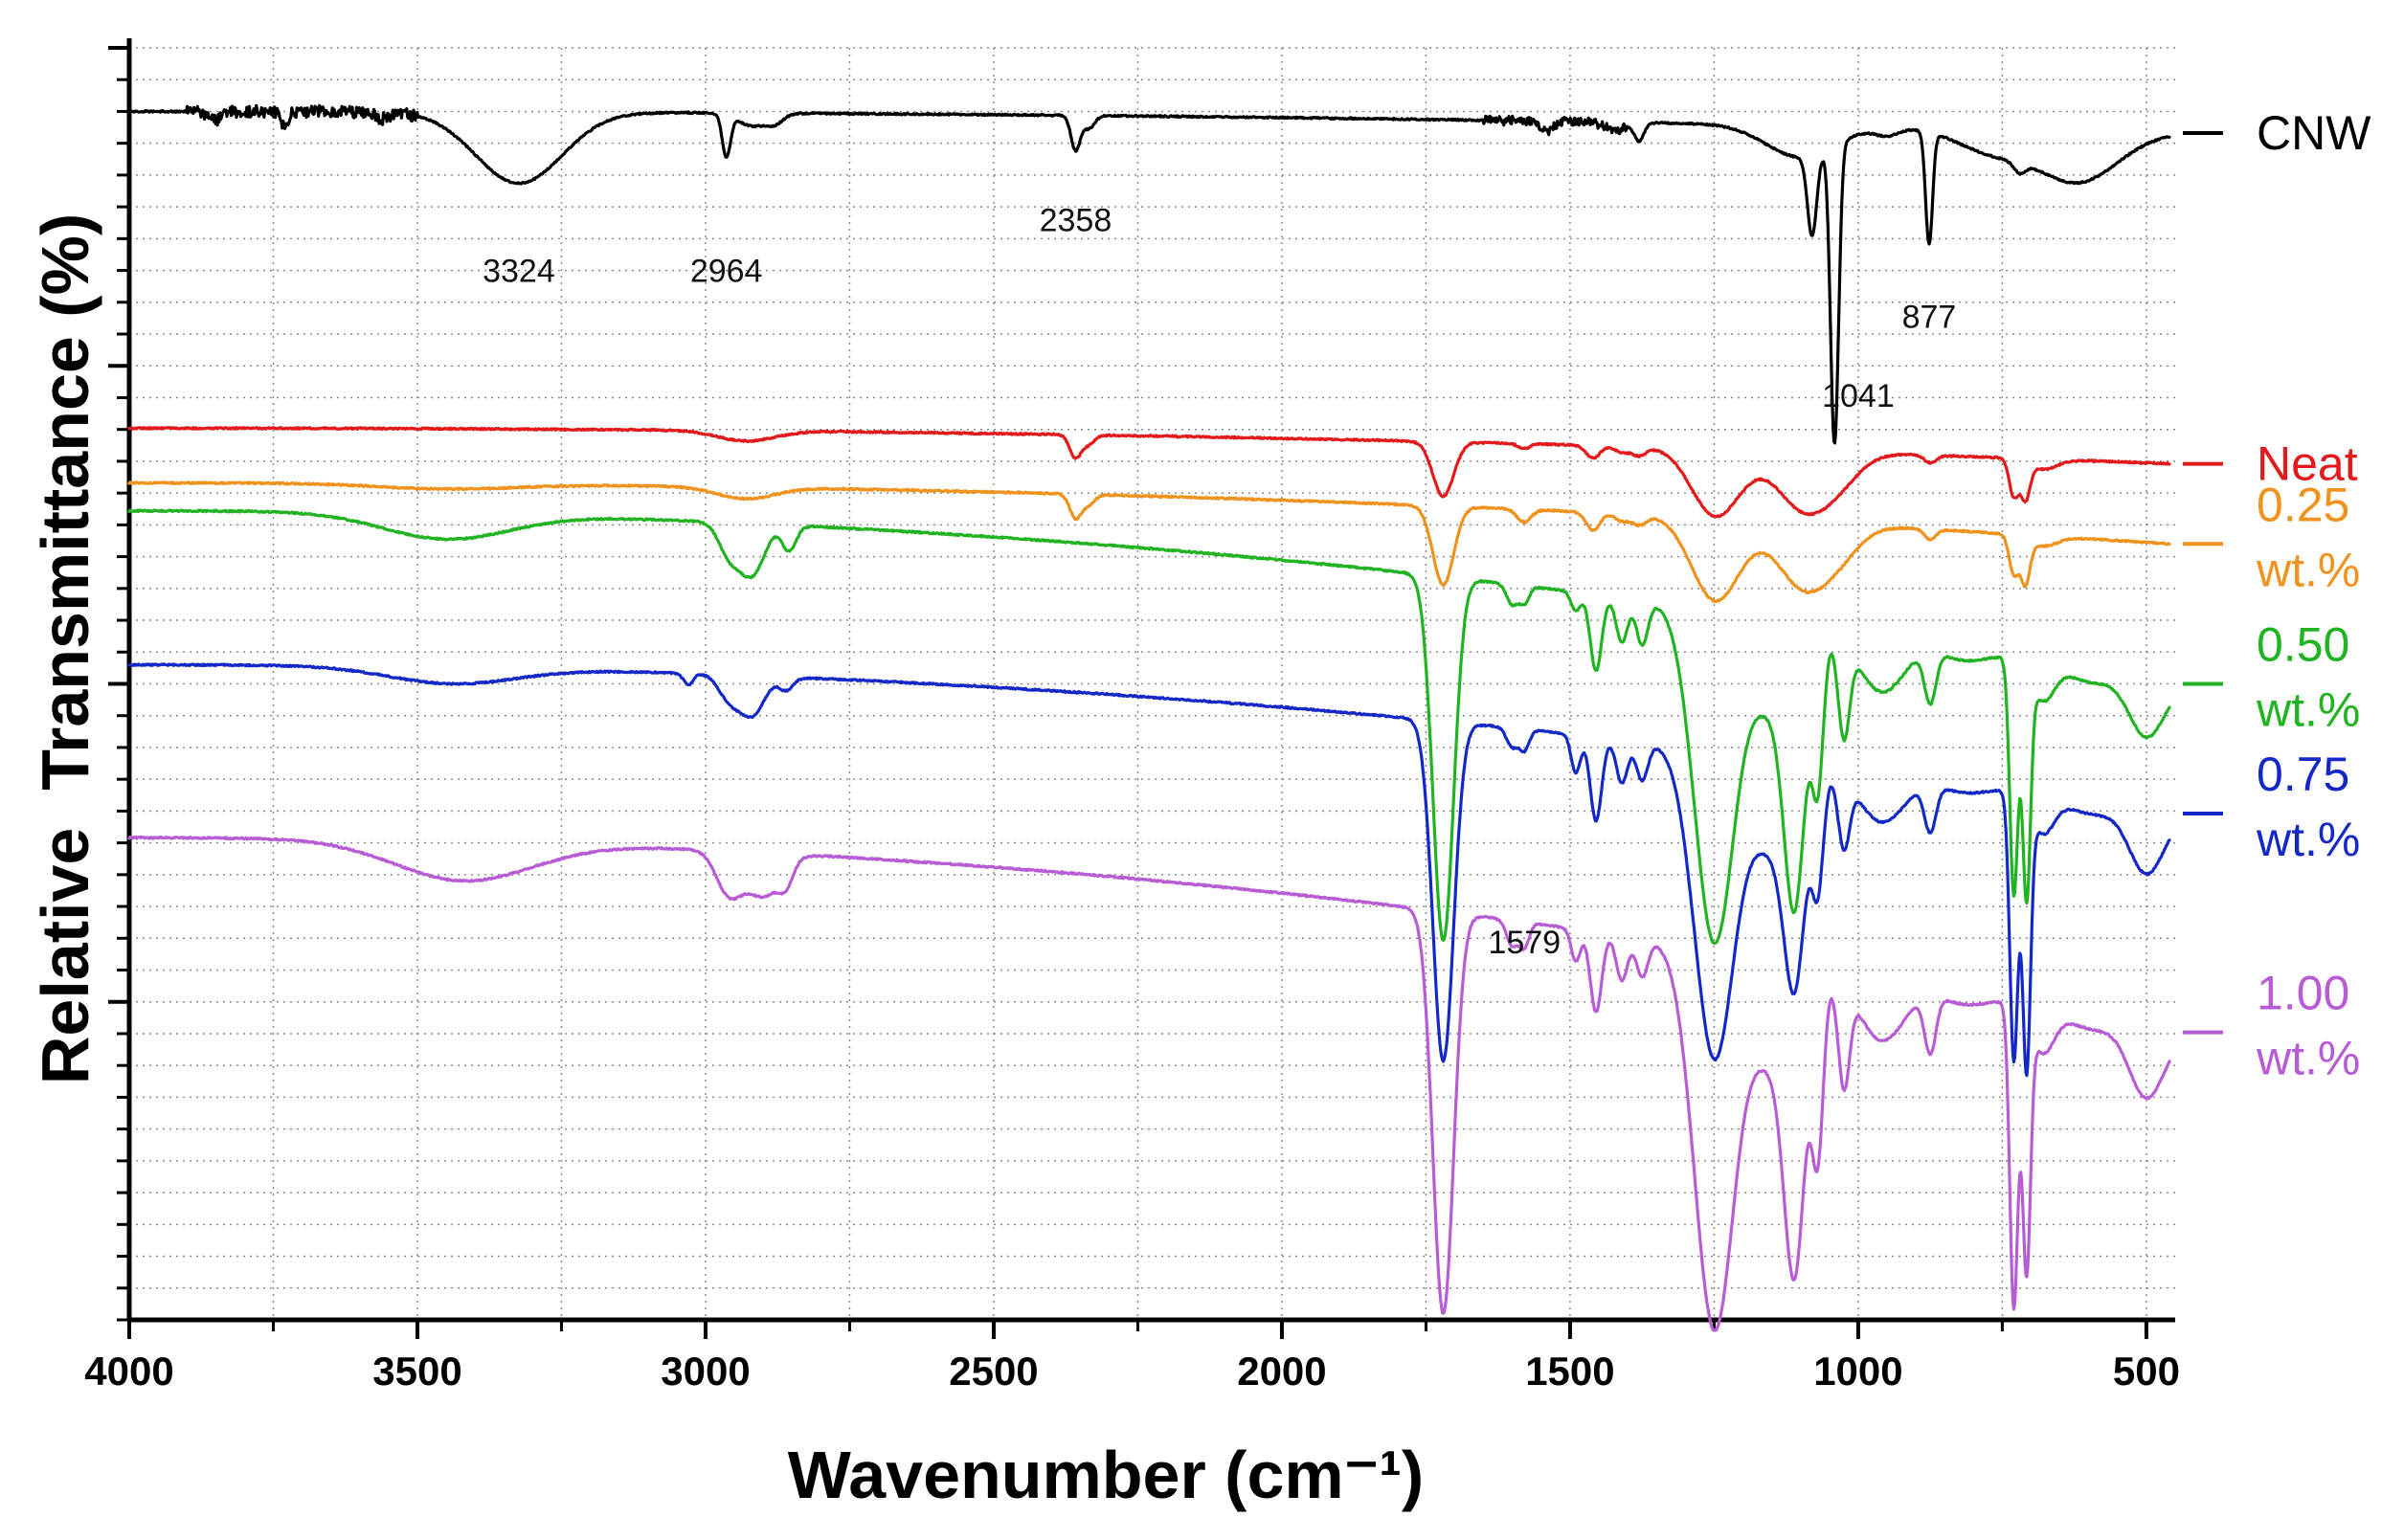 This screenshot has height=1540, width=2404. What do you see at coordinates (128, 1371) in the screenshot?
I see `x-tick-label: 4000` at bounding box center [128, 1371].